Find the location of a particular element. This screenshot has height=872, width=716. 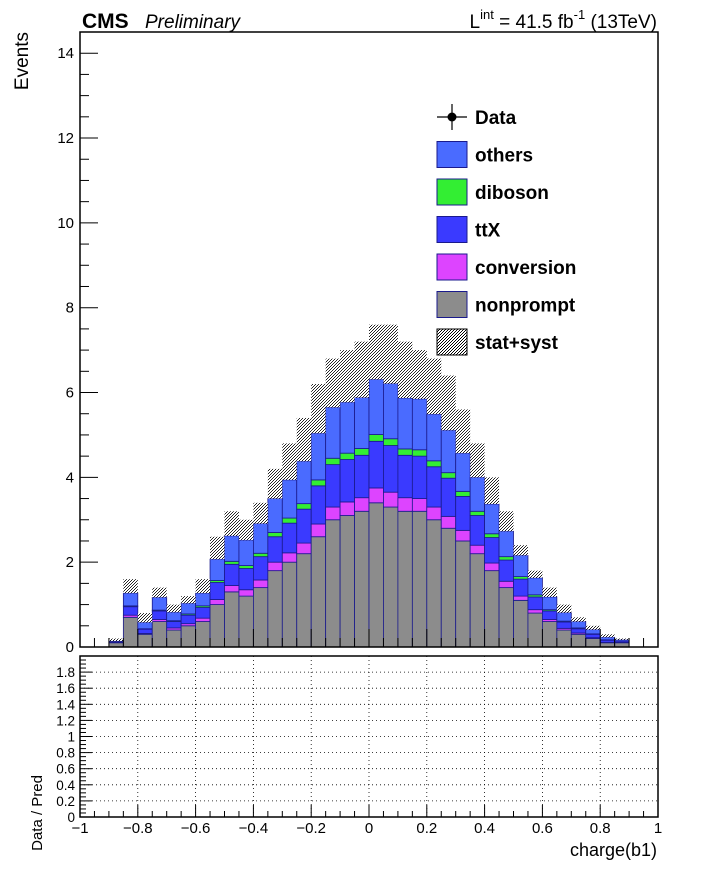

y-axis-label: Events is located at coordinates (22, 61).